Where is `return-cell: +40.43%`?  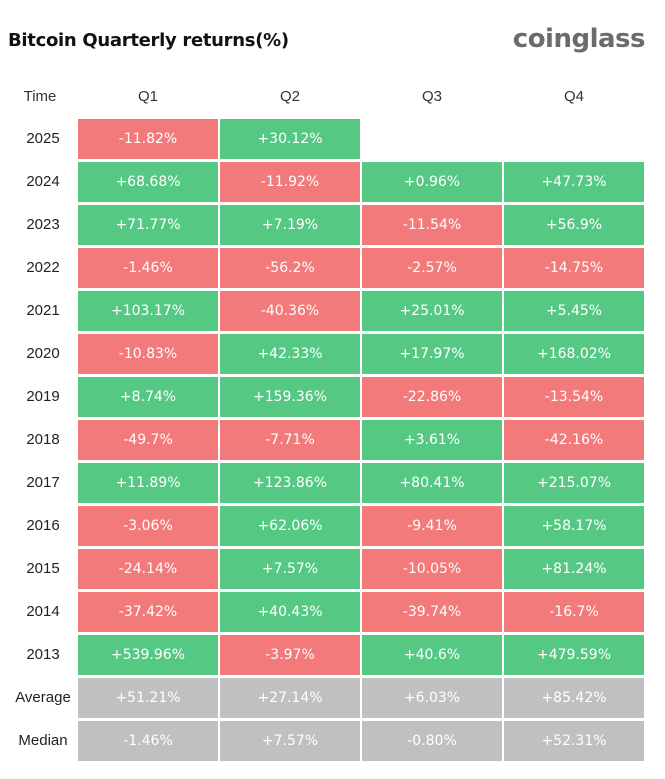
return-cell: +40.43% is located at coordinates (290, 612).